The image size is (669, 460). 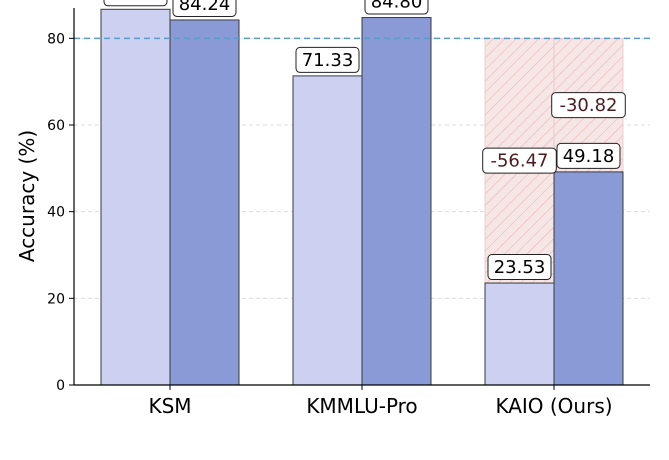 I want to click on value-label-series2-0: 84.24, so click(x=205, y=7).